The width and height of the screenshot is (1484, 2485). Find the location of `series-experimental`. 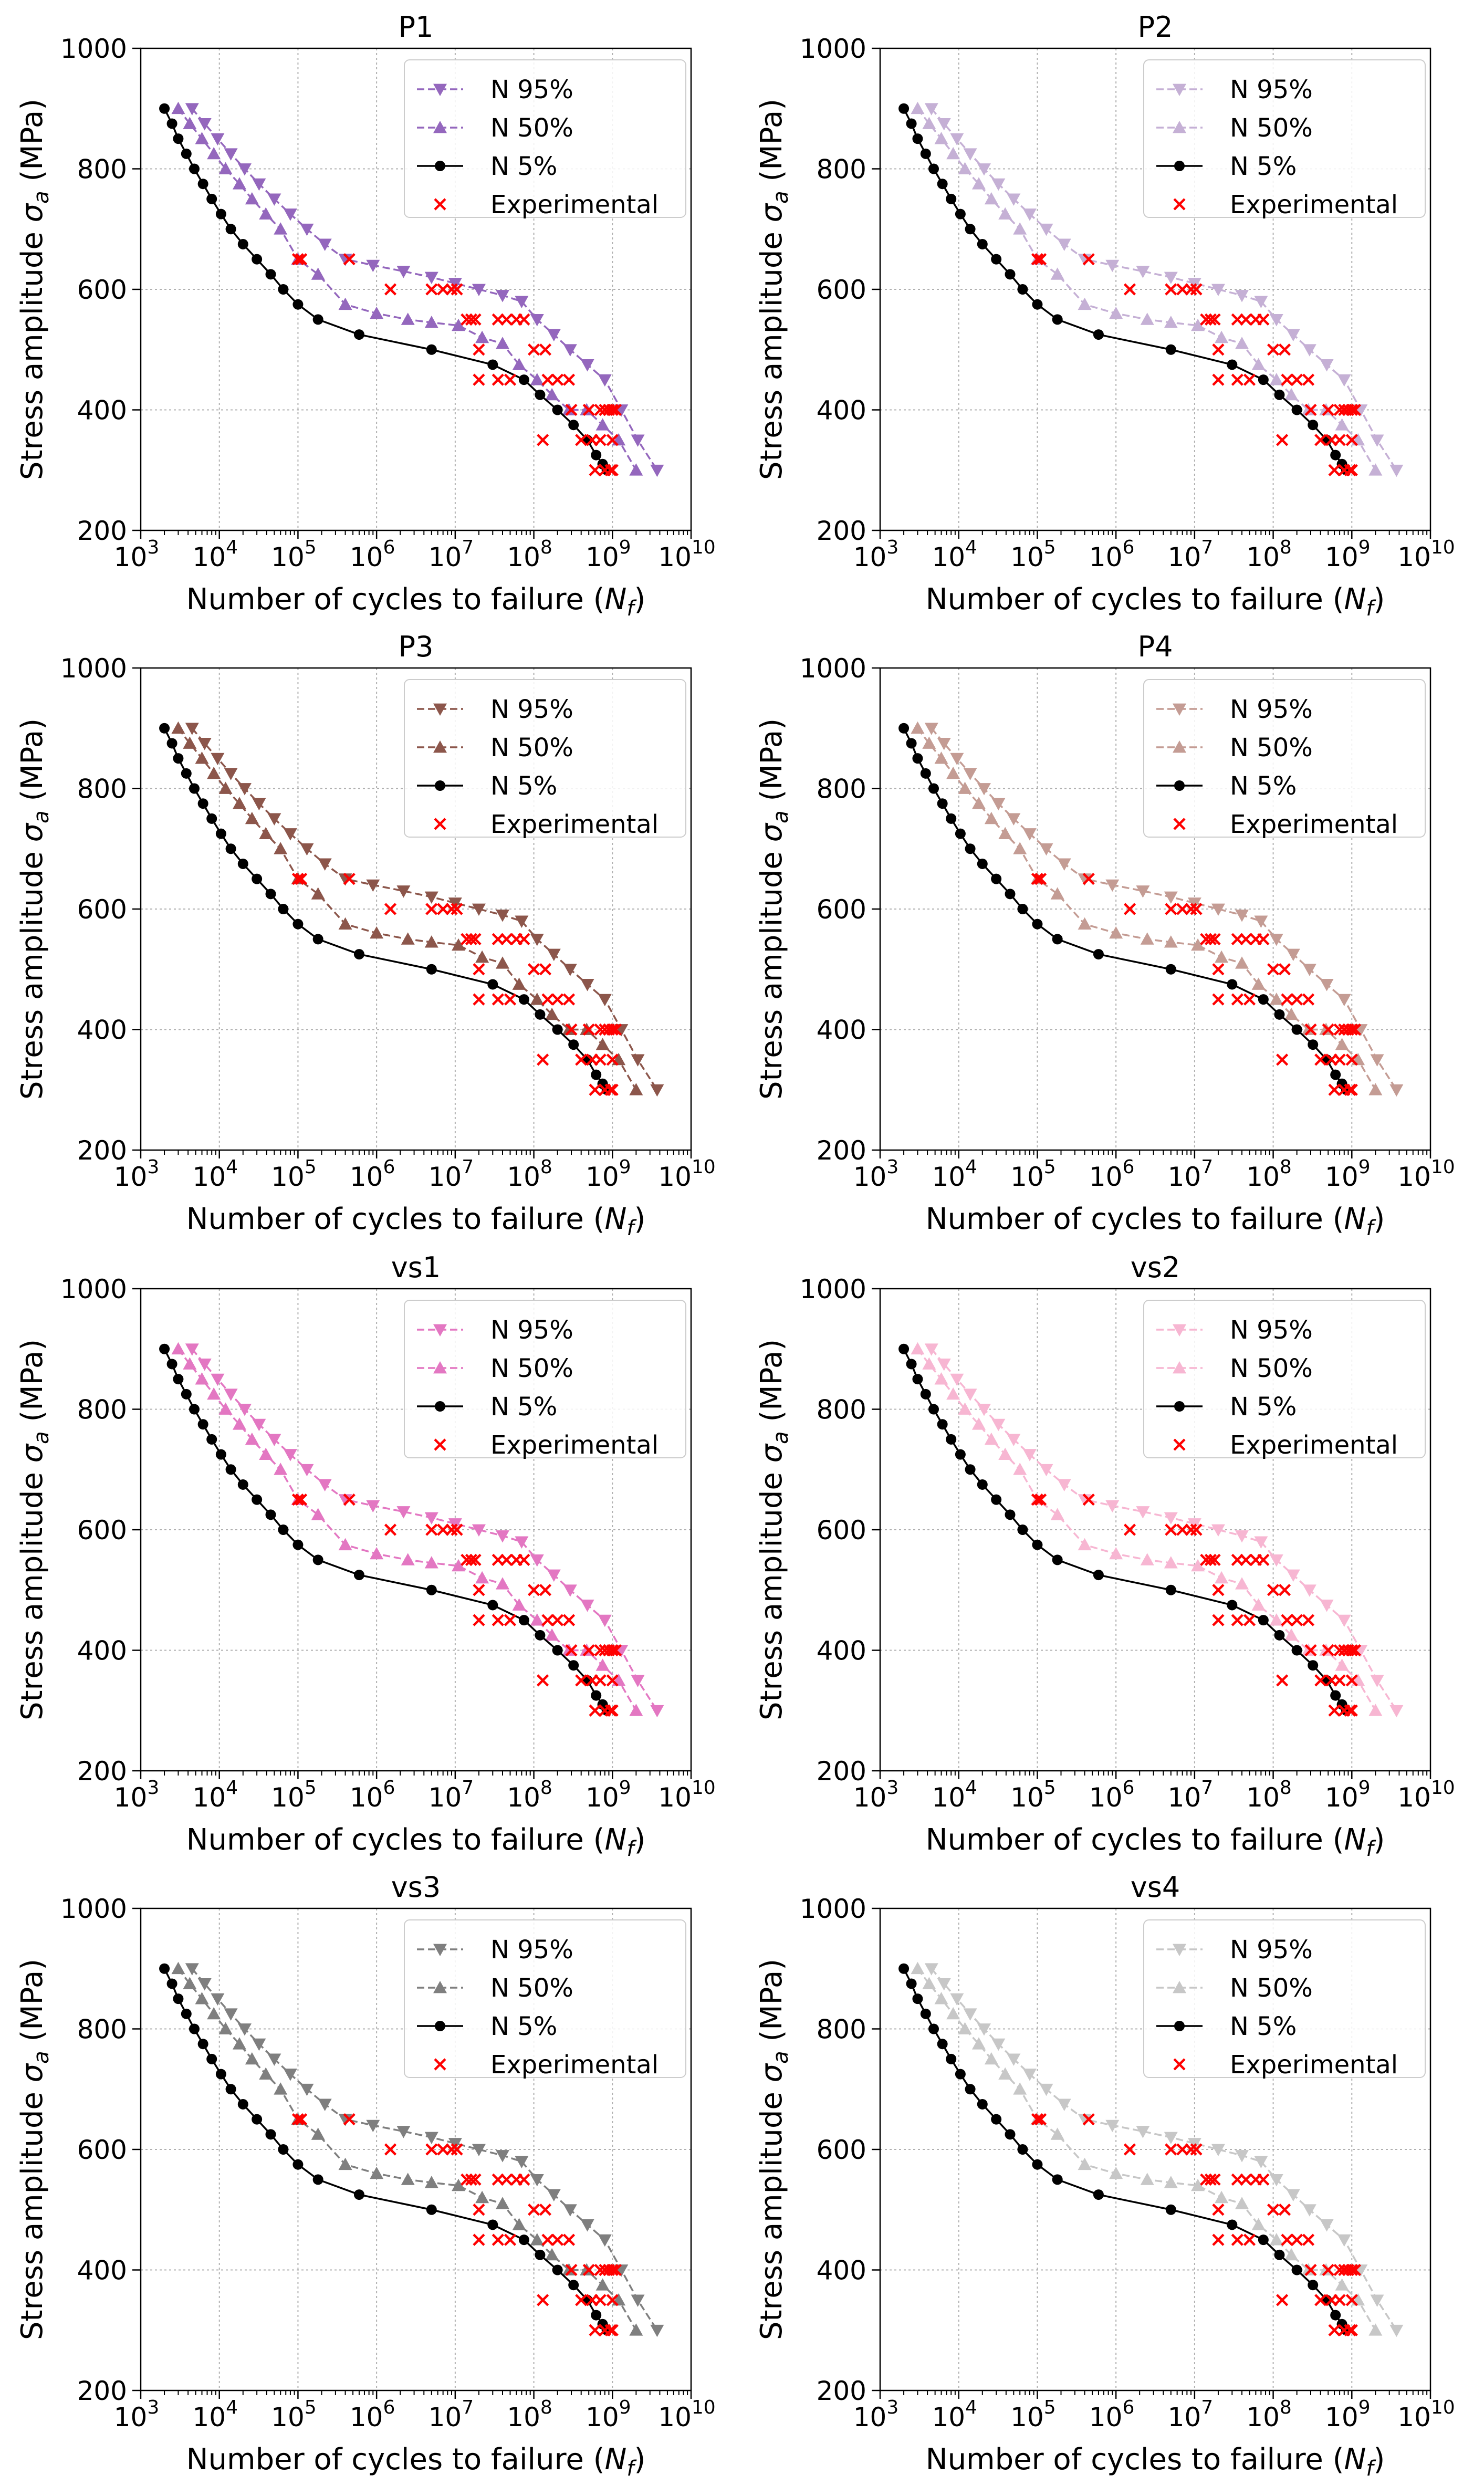

series-experimental is located at coordinates (456, 984).